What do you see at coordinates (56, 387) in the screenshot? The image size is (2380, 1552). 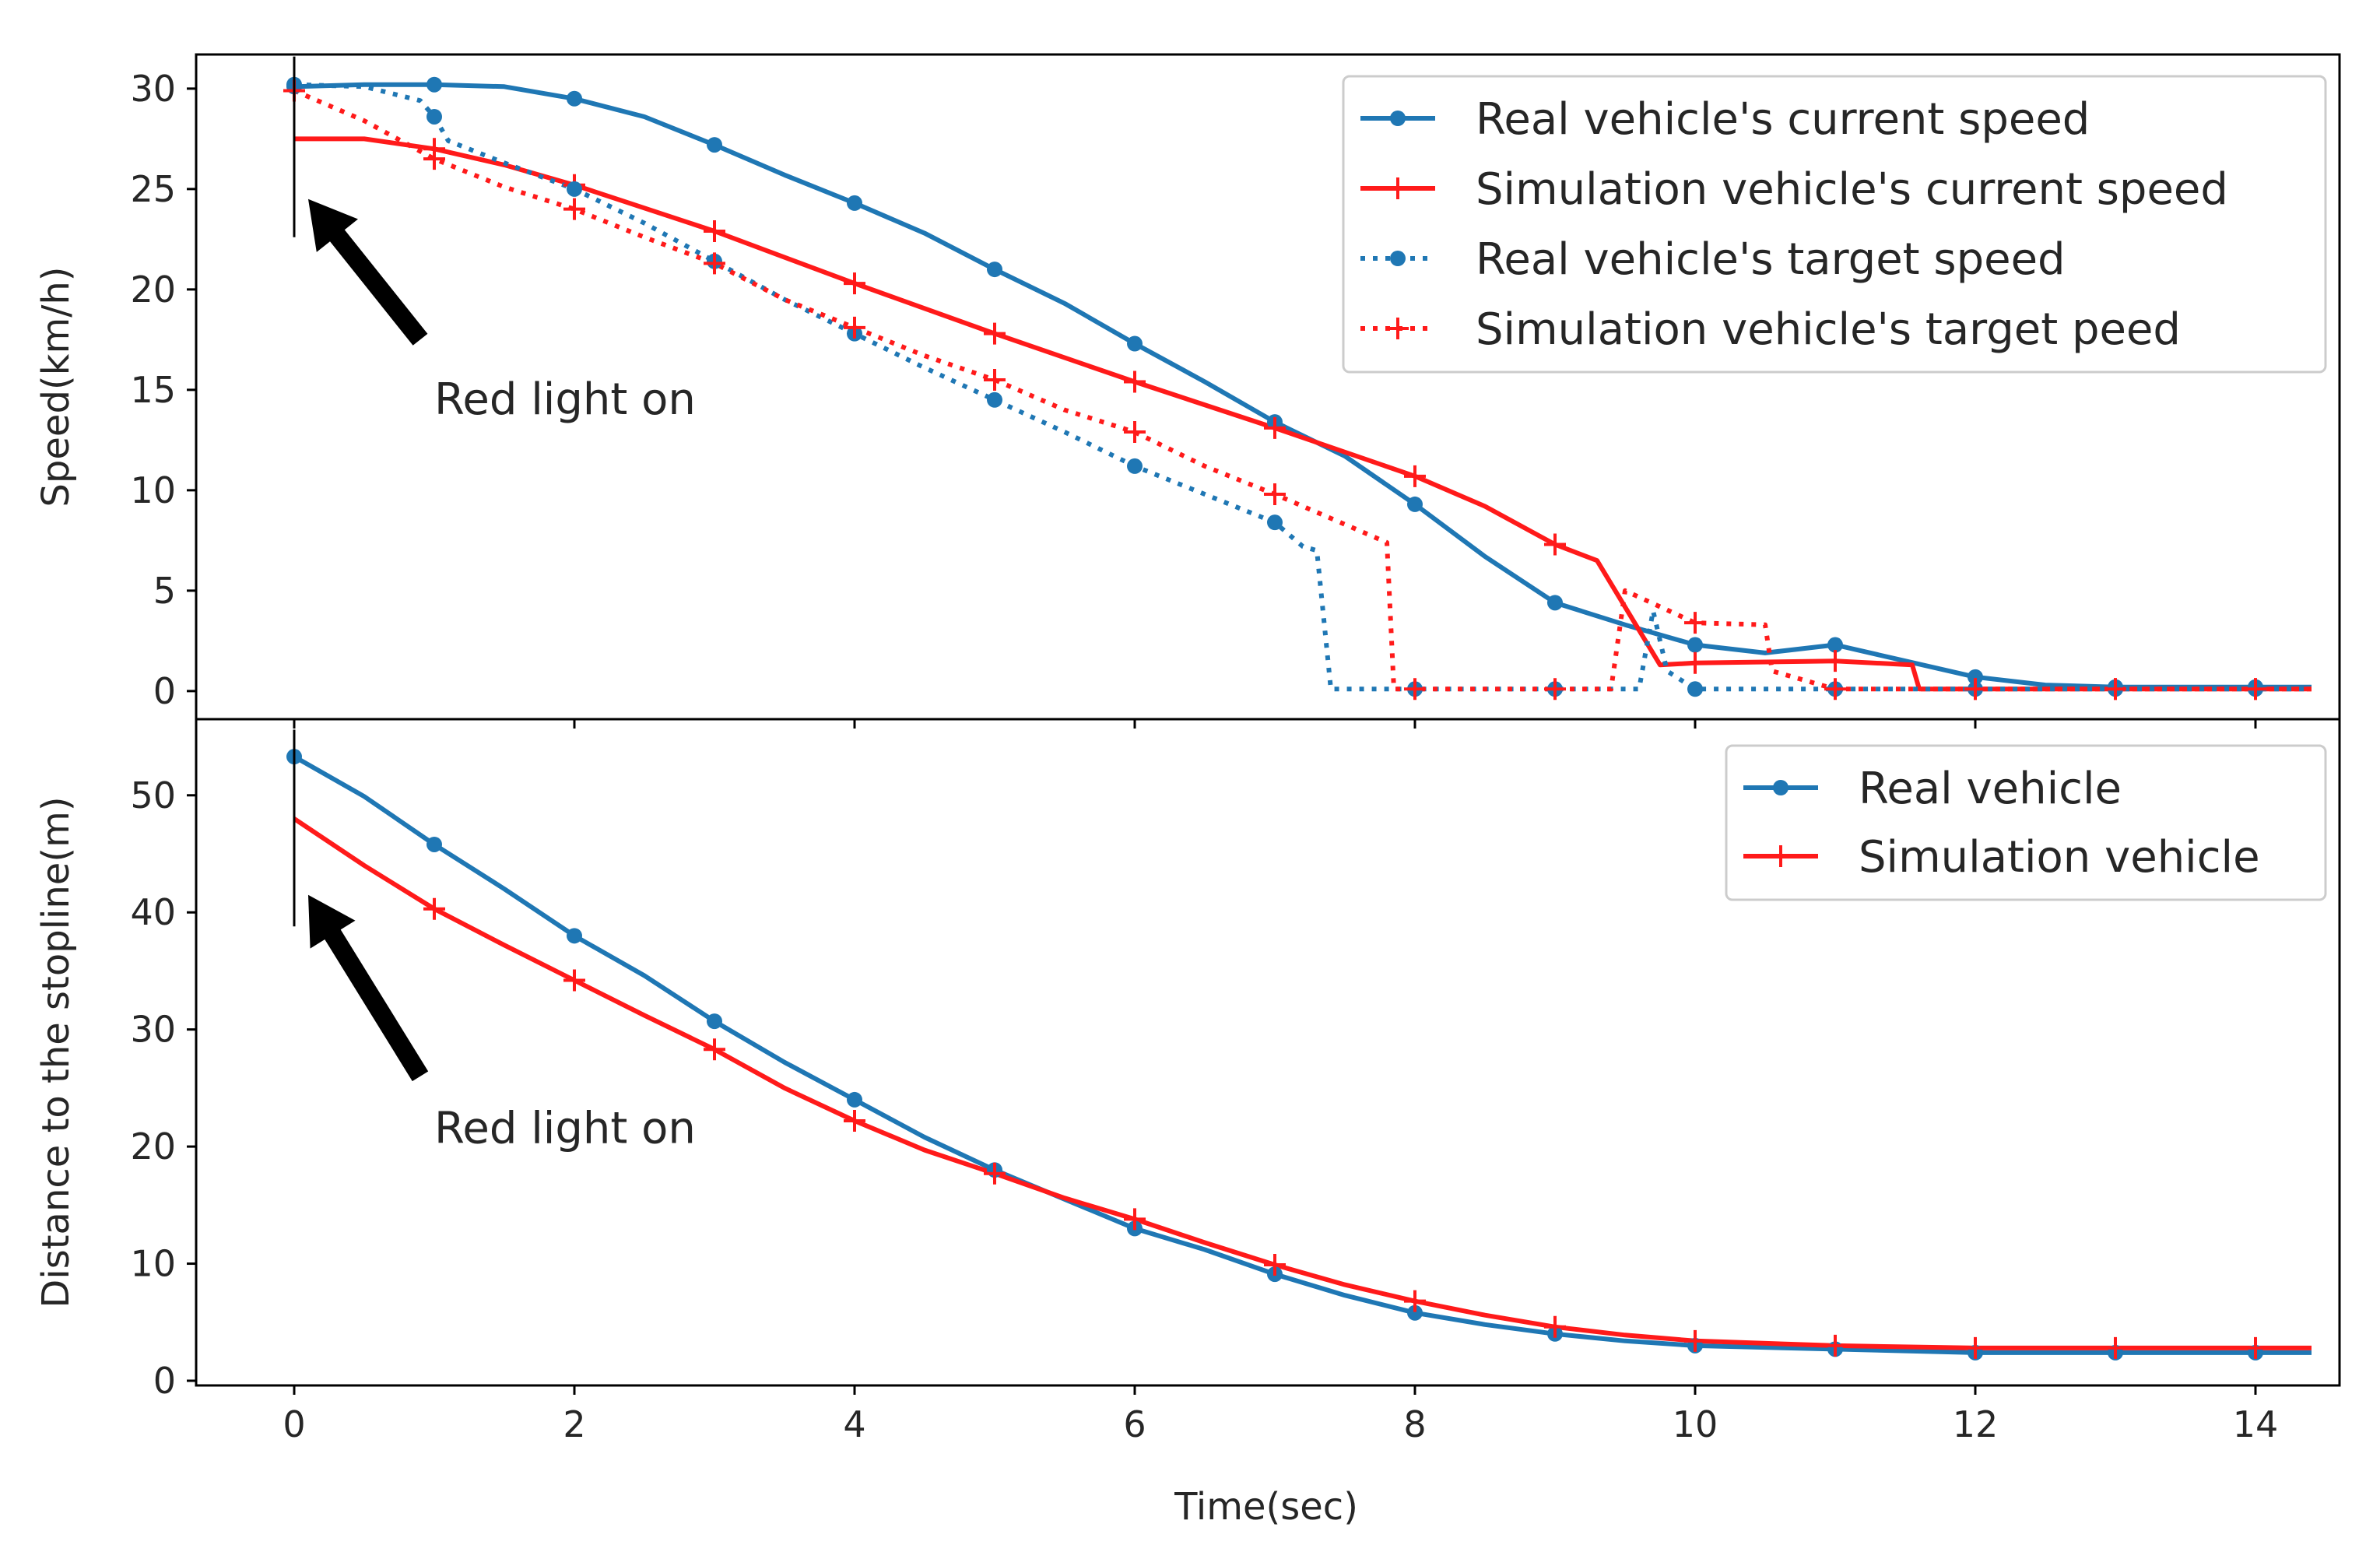 I see `y-axis-label: Speed(km/h)` at bounding box center [56, 387].